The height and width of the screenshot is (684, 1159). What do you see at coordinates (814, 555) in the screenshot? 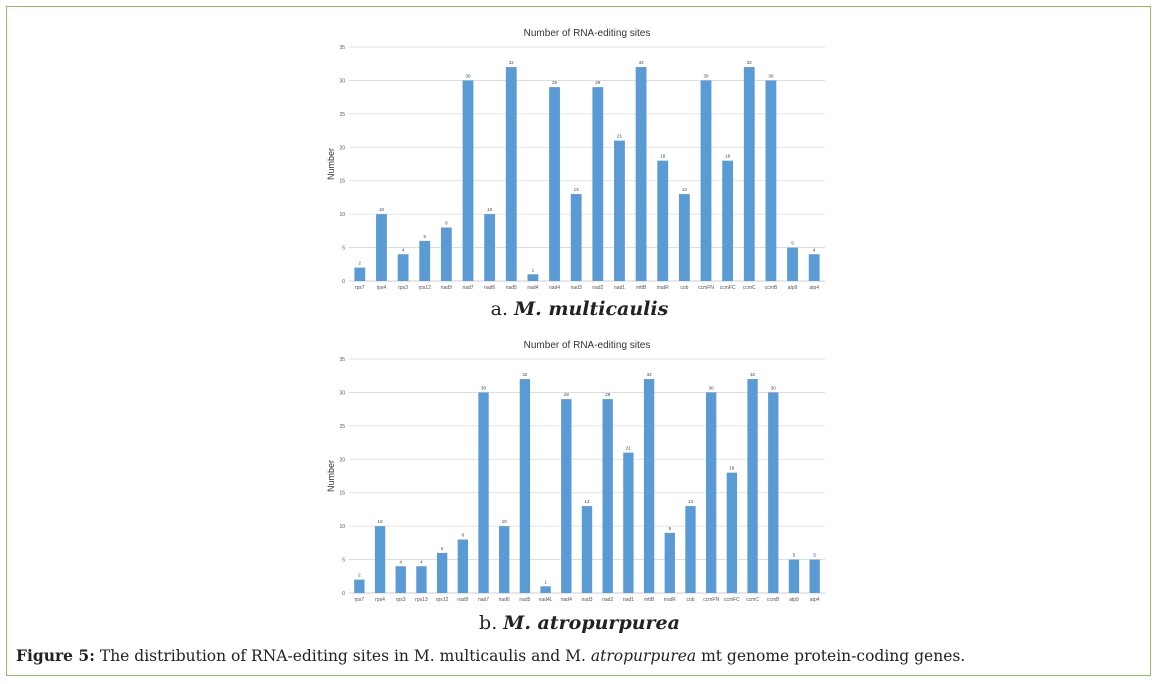
I see `data-label: 5` at bounding box center [814, 555].